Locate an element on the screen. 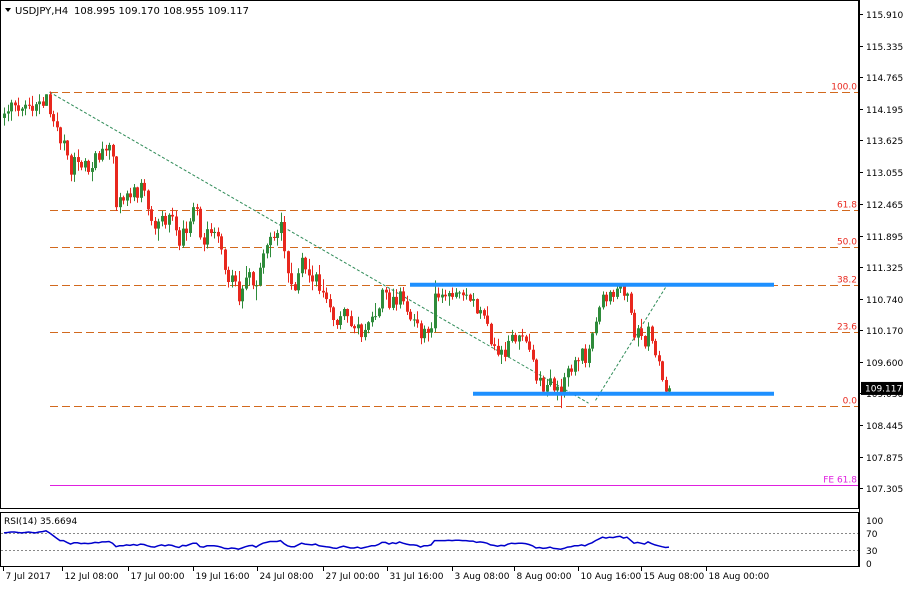  price-tick-label: 114.765 is located at coordinates (884, 79).